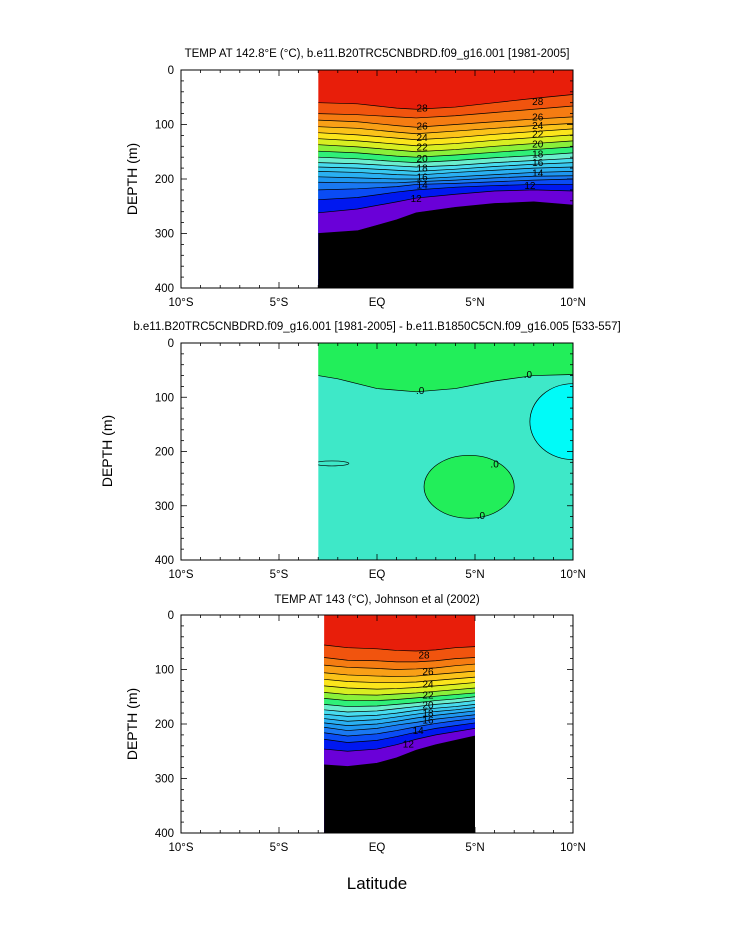 The width and height of the screenshot is (733, 945). Describe the element at coordinates (334, 463) in the screenshot. I see `small-contour-loop` at that location.